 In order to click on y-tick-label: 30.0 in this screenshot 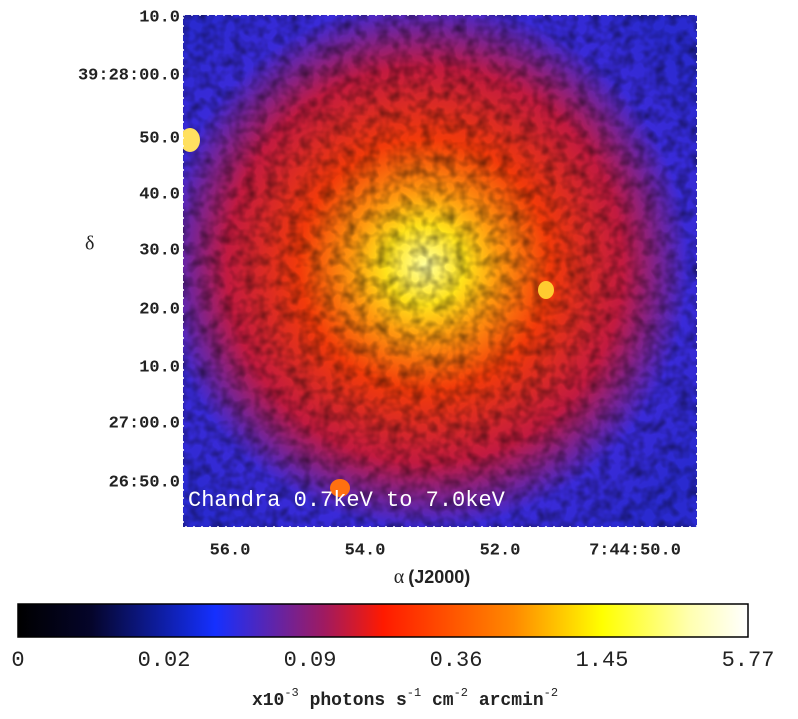, I will do `click(159, 250)`.